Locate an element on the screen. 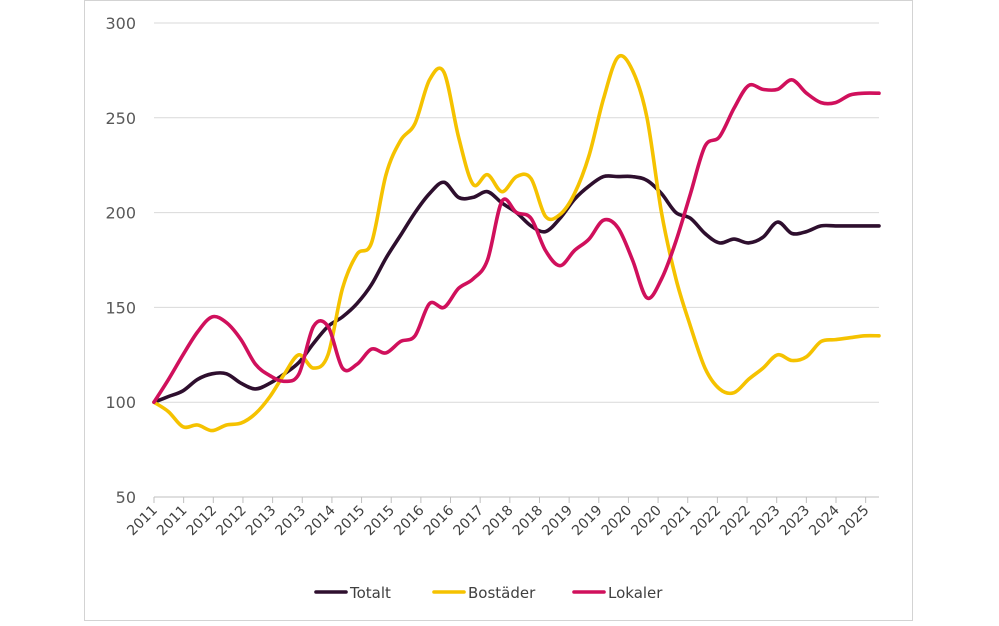  y-tick-label: 300 is located at coordinates (120, 23).